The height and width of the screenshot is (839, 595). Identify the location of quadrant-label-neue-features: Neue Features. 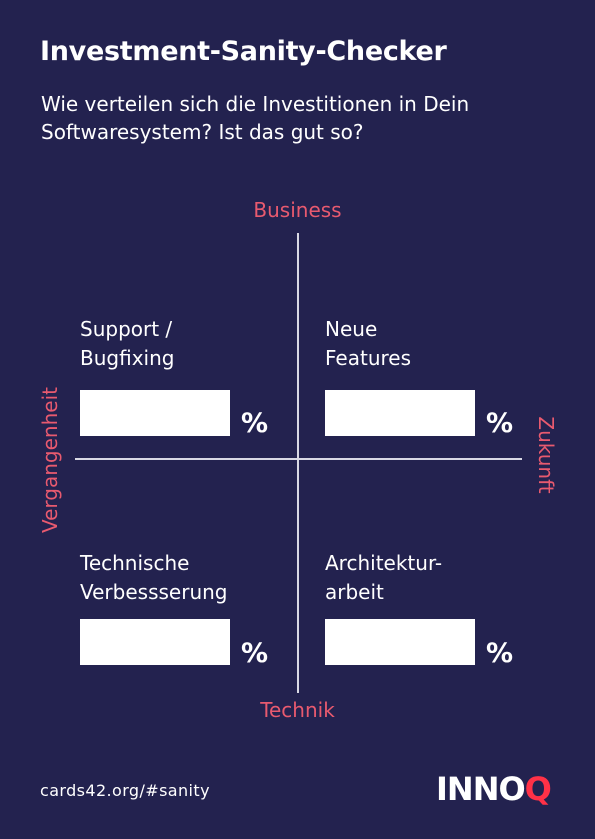
(368, 343).